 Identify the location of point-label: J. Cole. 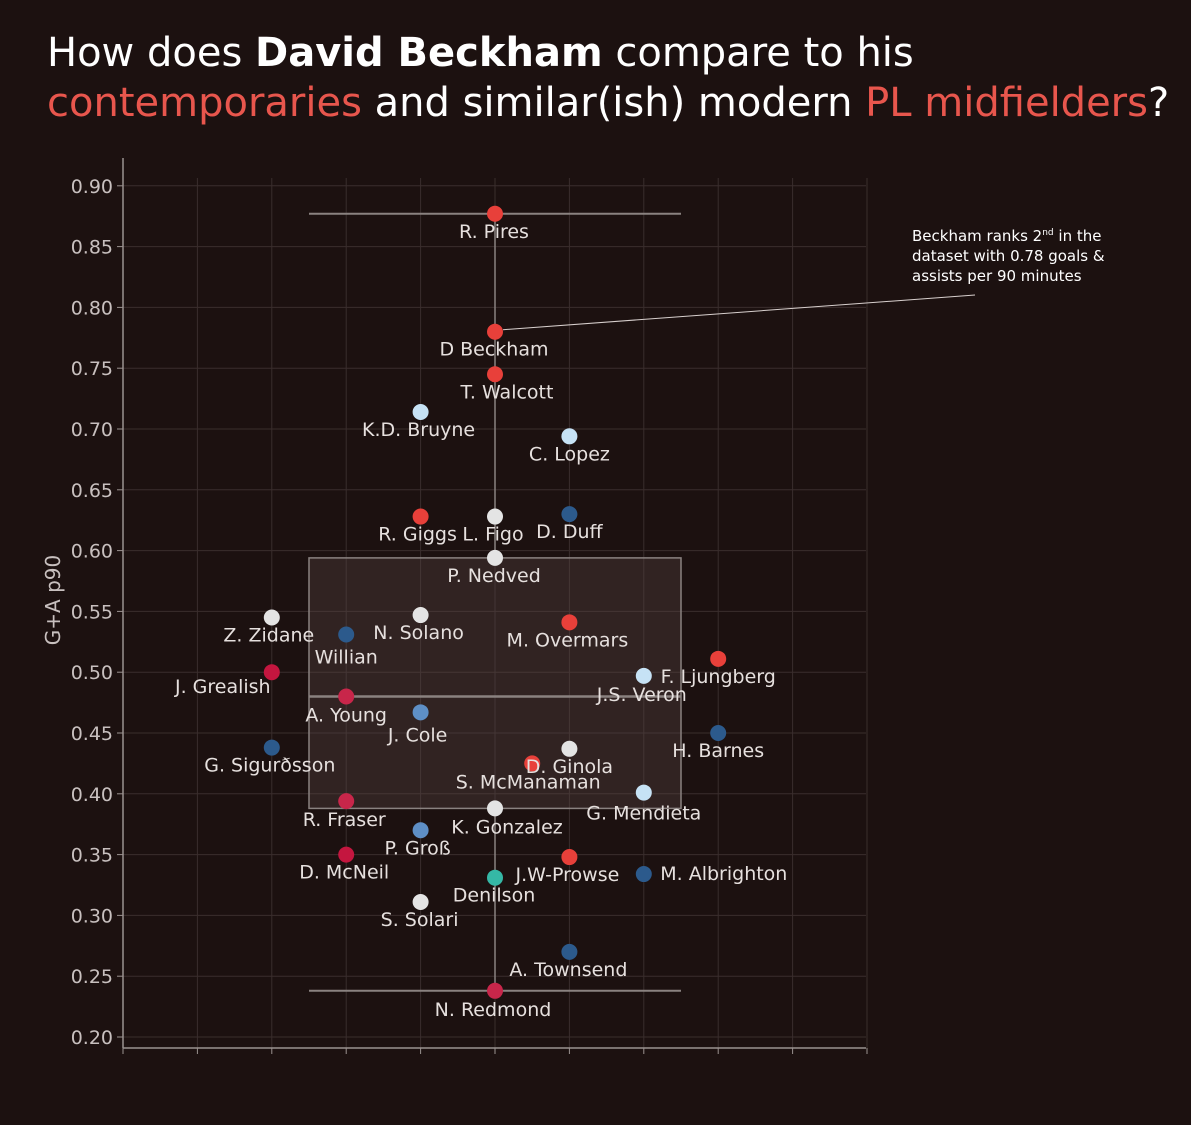
(417, 735).